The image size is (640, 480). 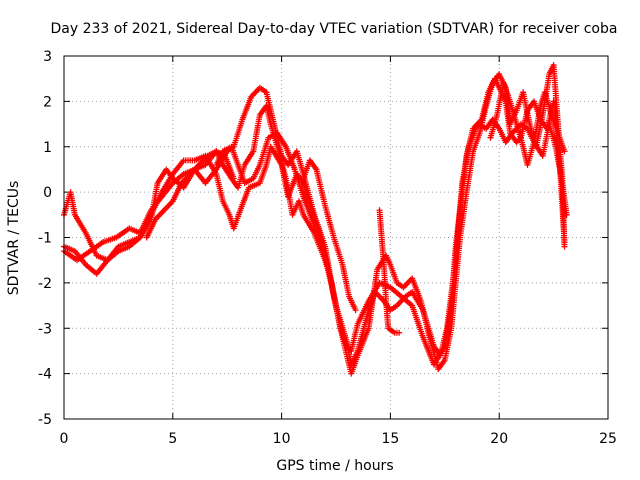 I want to click on y-axis-label: SDTVAR / TECUs, so click(x=14, y=238).